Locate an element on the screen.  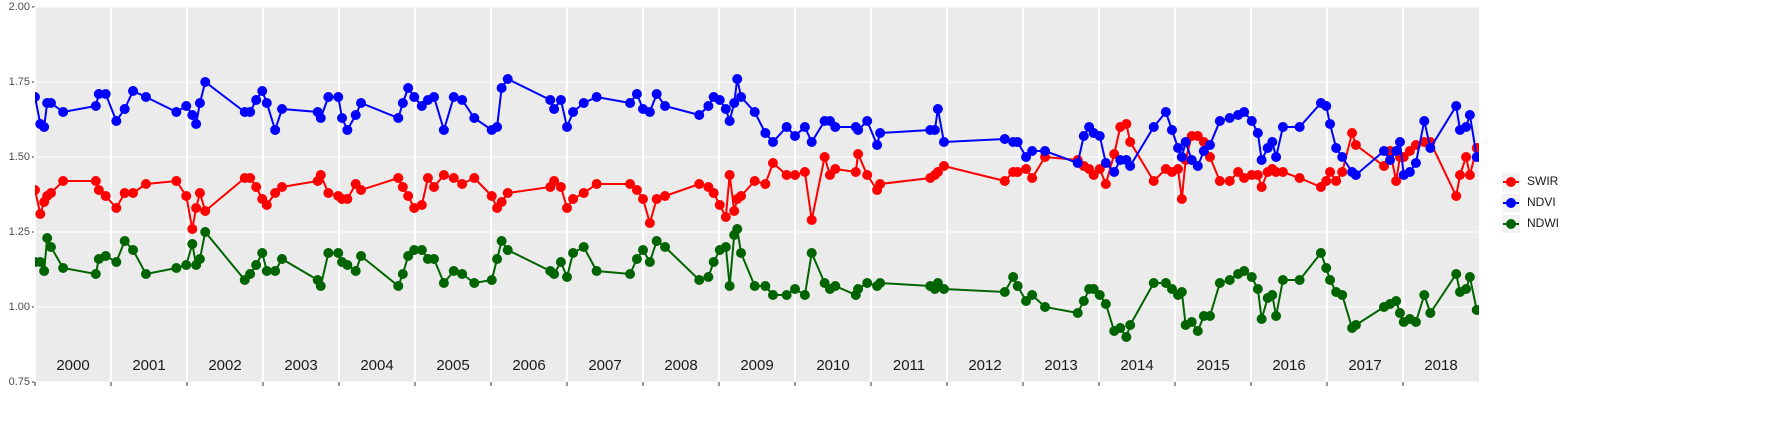
year-label: 2001 is located at coordinates (148, 365).